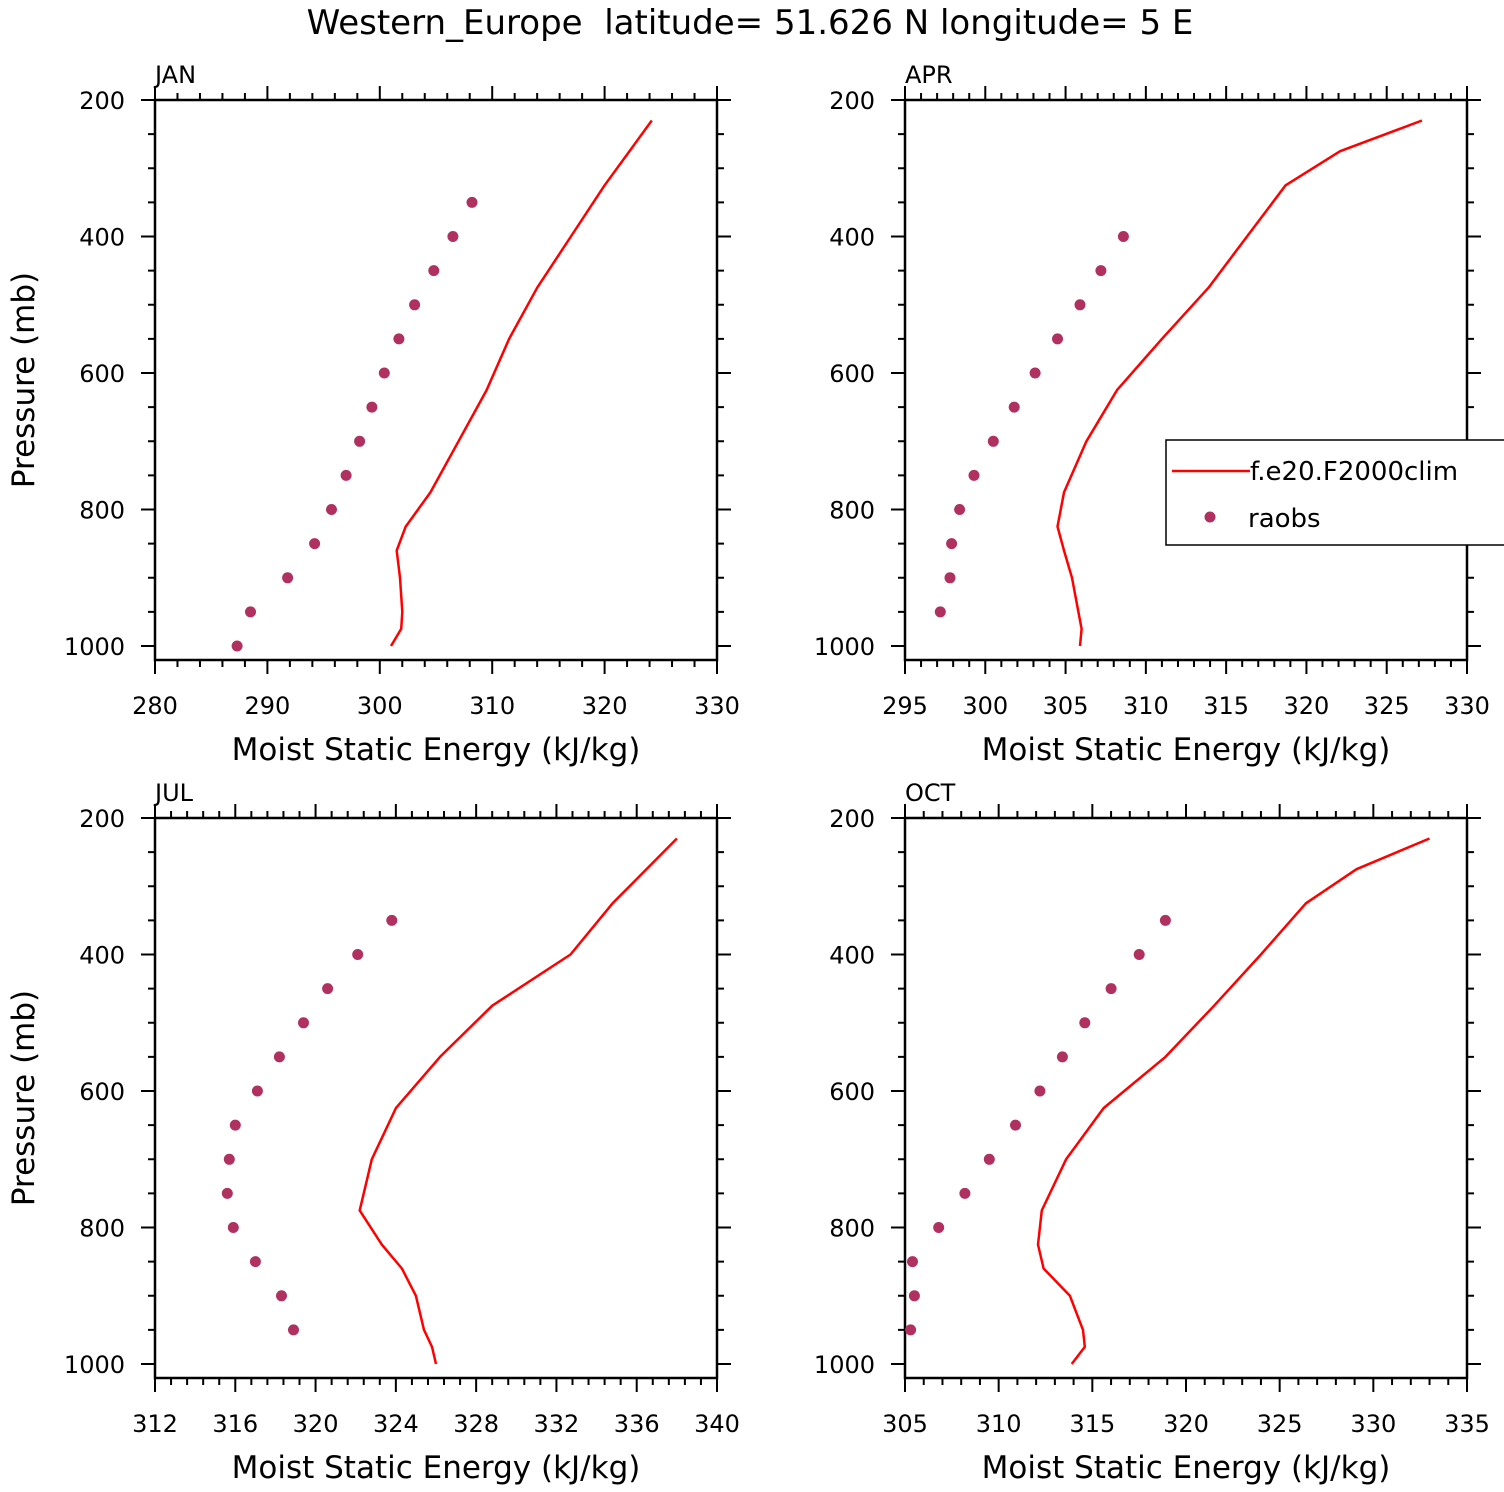 The image size is (1504, 1492). What do you see at coordinates (476, 1424) in the screenshot?
I see `x-tick-label: 328` at bounding box center [476, 1424].